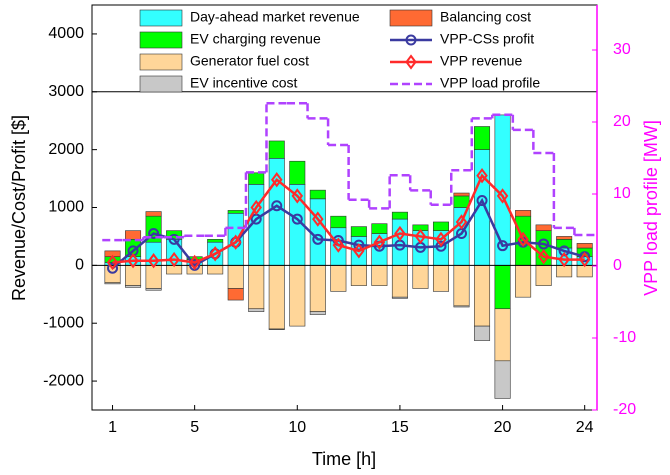  Describe the element at coordinates (255, 39) in the screenshot. I see `legend-label: EV charging revenue` at that location.